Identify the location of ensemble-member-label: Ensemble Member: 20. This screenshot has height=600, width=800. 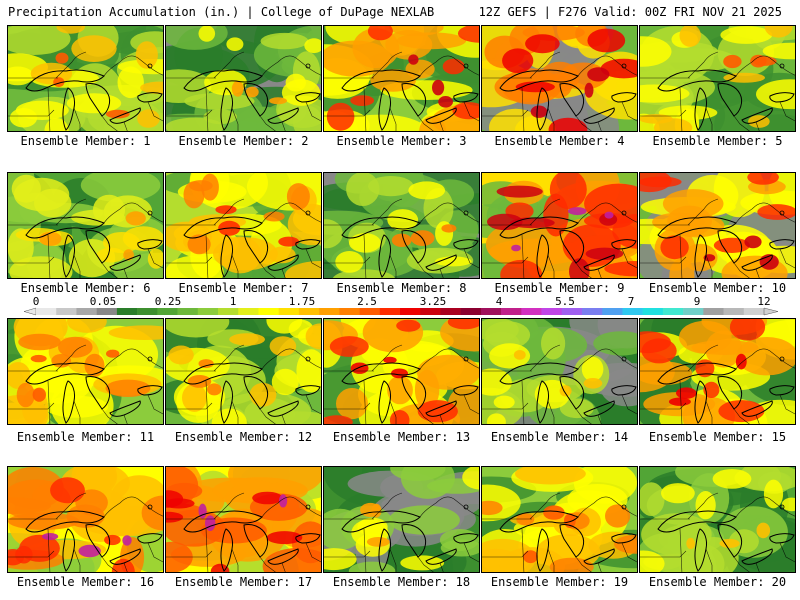
(717, 582).